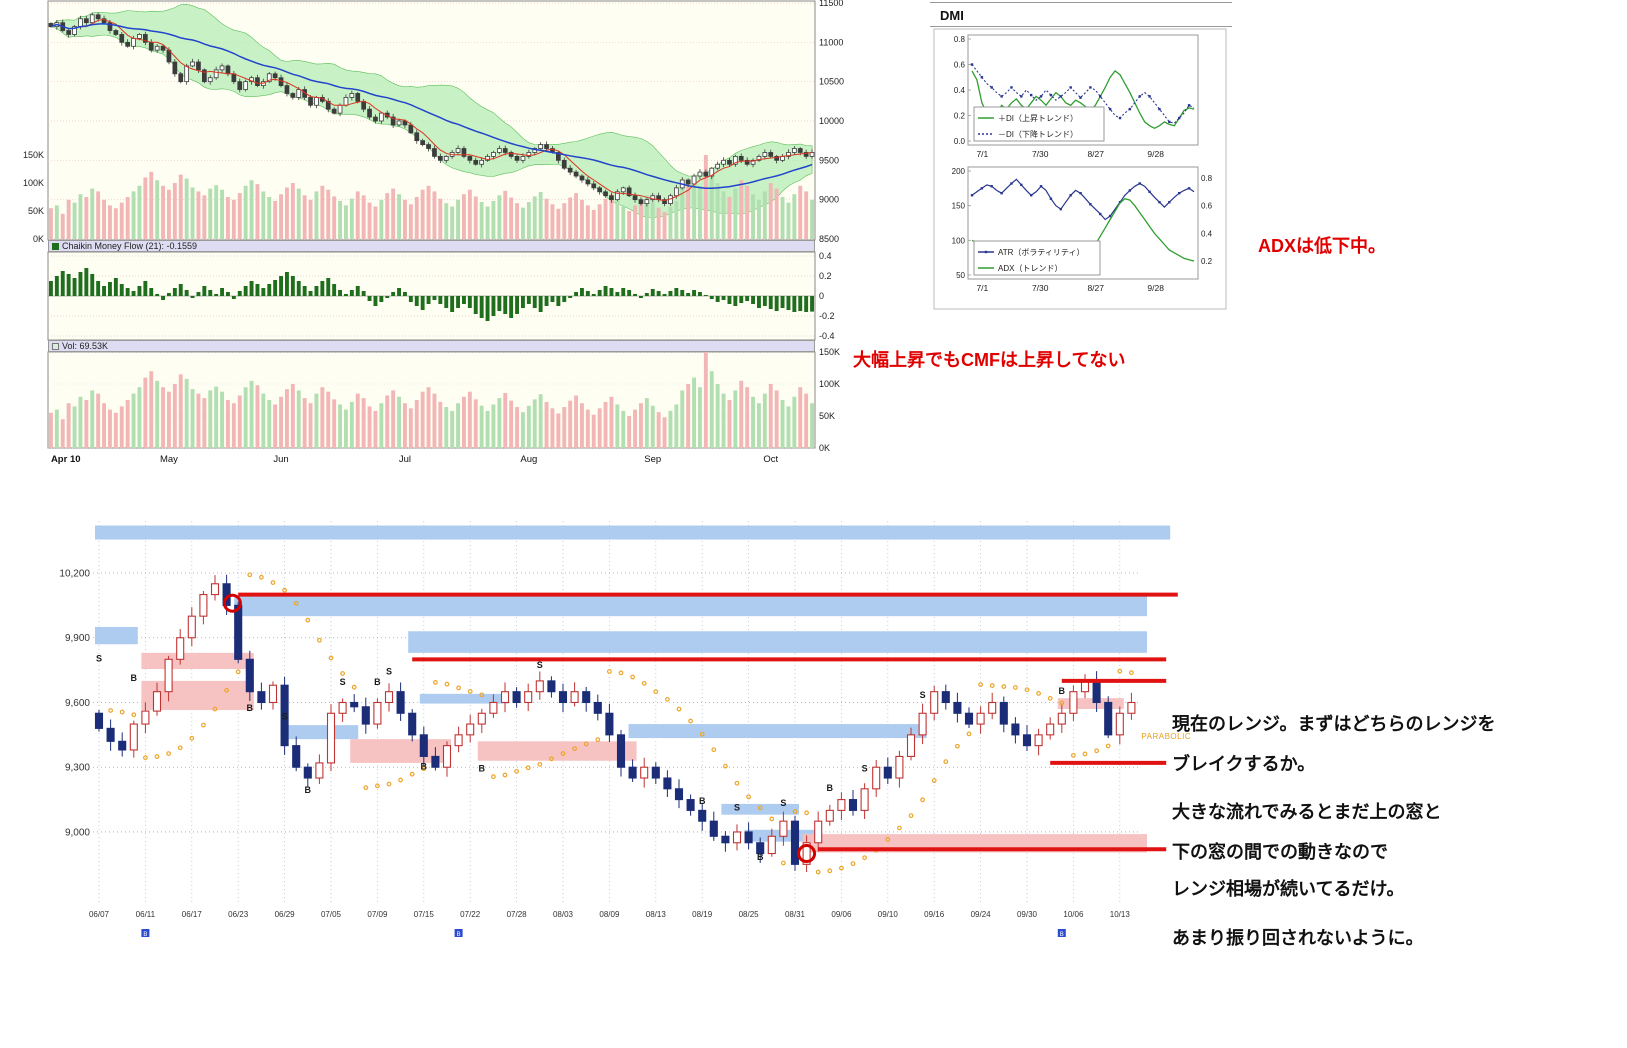 This screenshot has height=1048, width=1627. I want to click on svg-text: 06/29, so click(285, 914).